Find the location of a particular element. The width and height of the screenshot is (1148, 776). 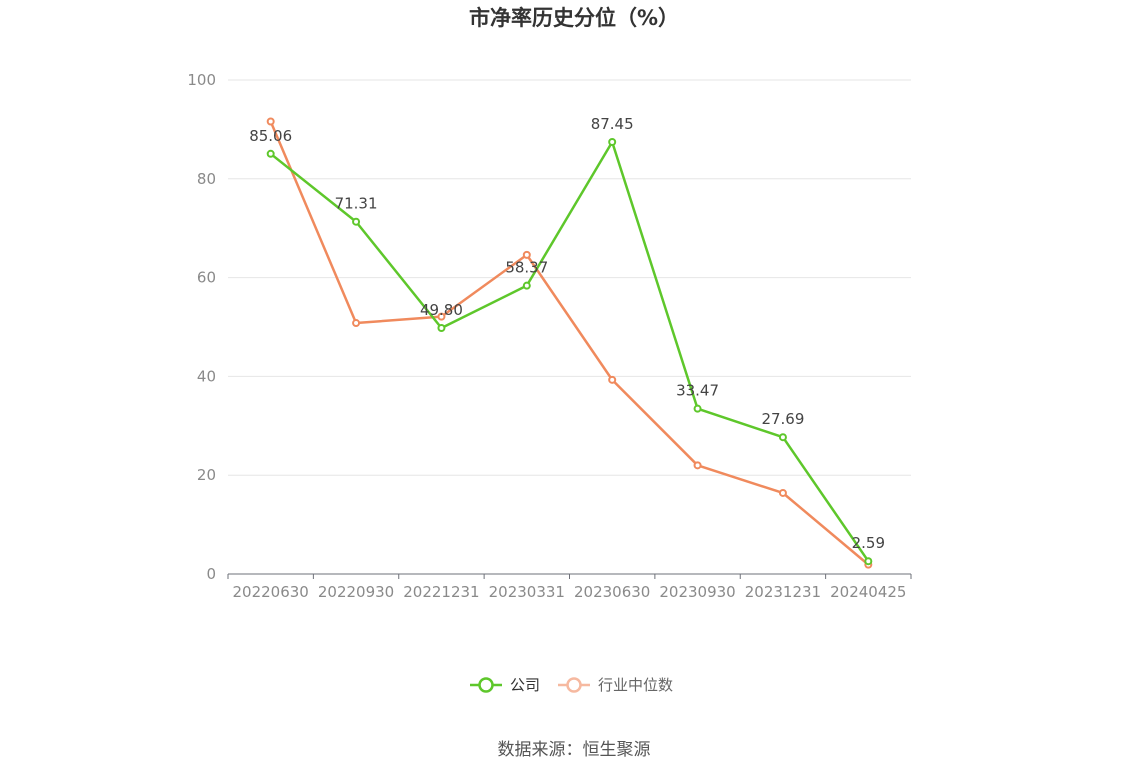

y-tick-label: 100 is located at coordinates (201, 80).